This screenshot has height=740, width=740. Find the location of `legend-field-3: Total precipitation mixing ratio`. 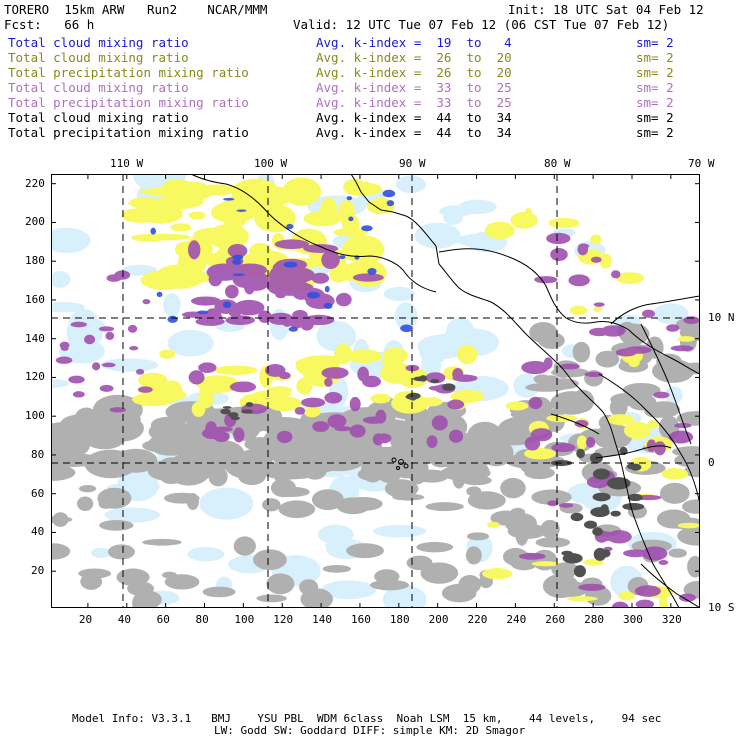

legend-field-3: Total precipitation mixing ratio is located at coordinates (128, 72).